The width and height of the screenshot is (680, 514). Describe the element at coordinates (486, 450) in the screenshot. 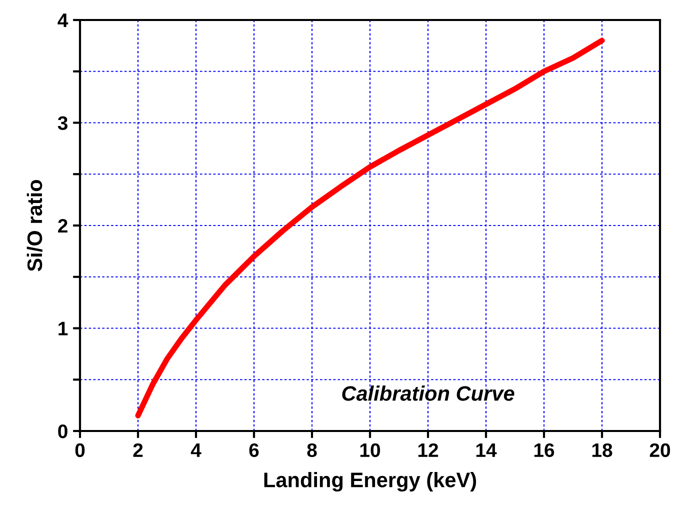

I see `x-tick-label: 14` at that location.